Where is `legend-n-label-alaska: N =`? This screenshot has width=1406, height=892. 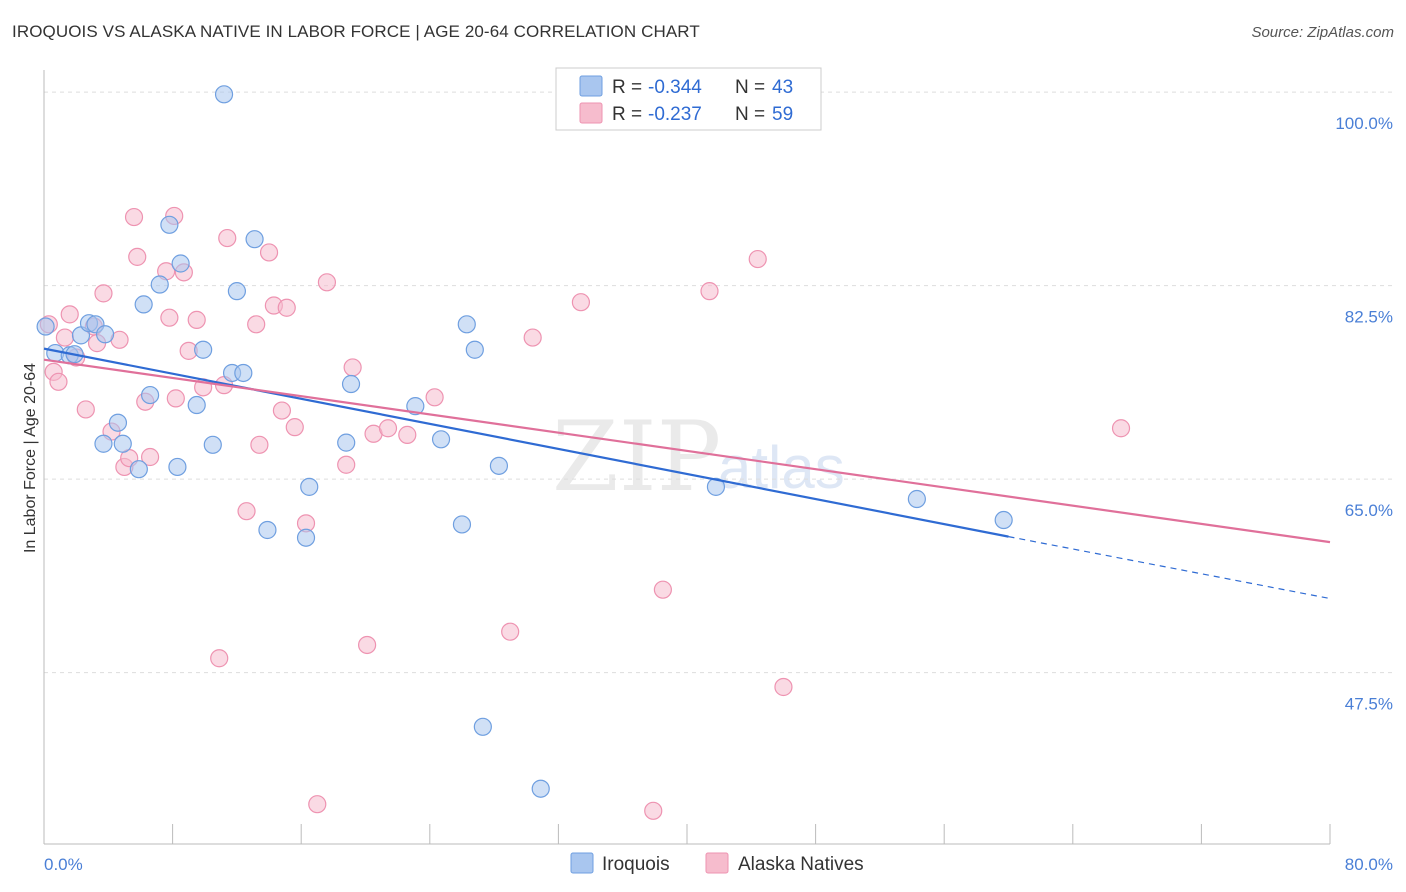
legend-n-label-alaska: N = is located at coordinates (750, 114).